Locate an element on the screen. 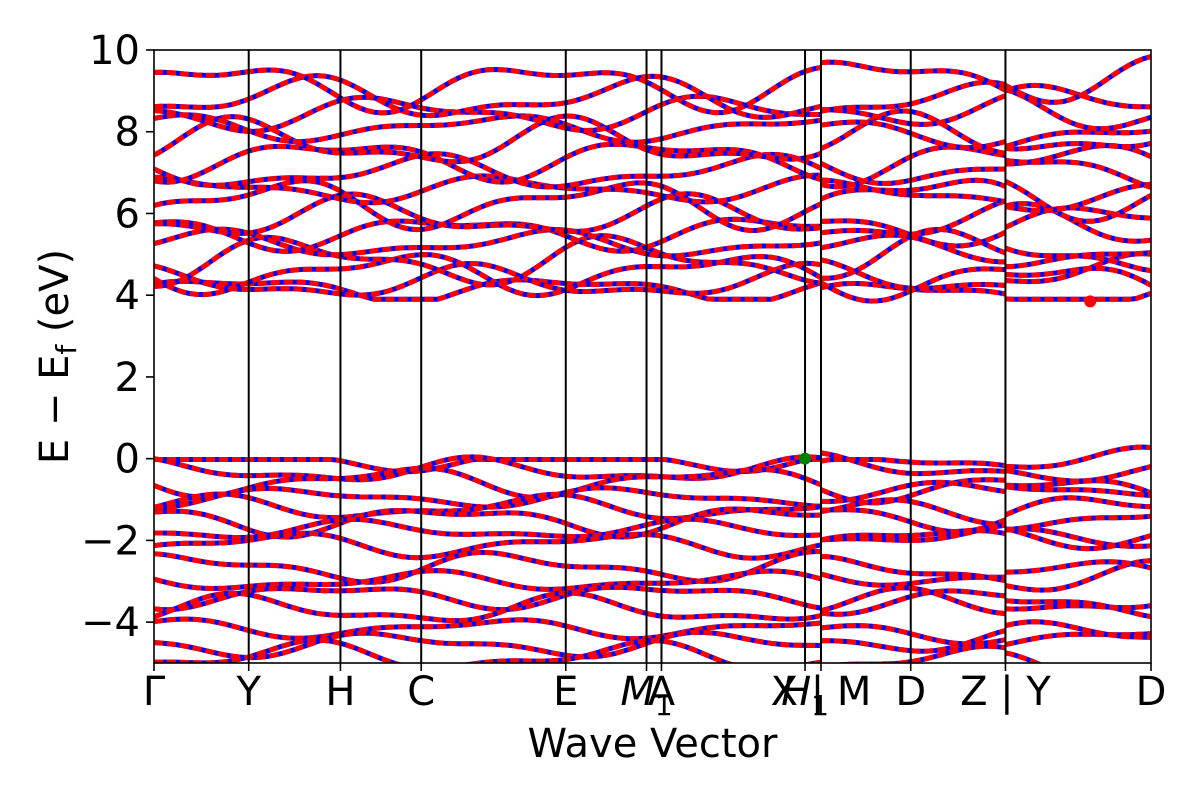 The image size is (1200, 800). y-axis-label-sub: f is located at coordinates (66, 349).